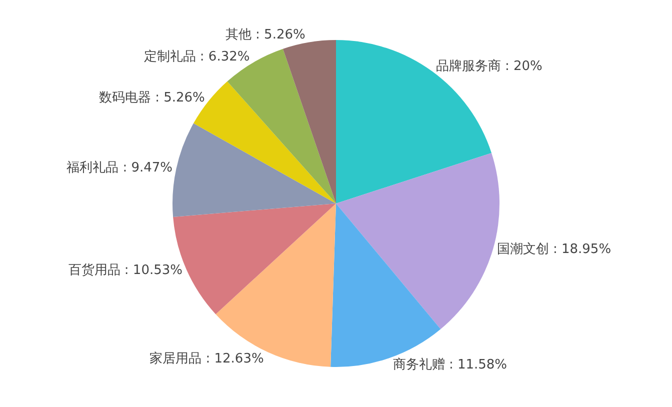 Image resolution: width=672 pixels, height=407 pixels. Describe the element at coordinates (151, 98) in the screenshot. I see `slice-label: 数码电器 : 5.26%` at that location.